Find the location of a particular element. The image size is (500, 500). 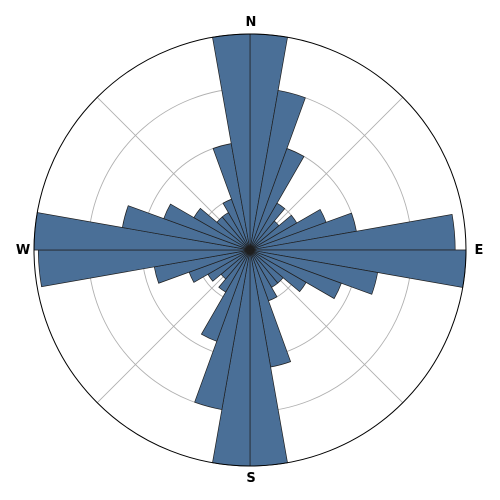

label-east: E is located at coordinates (479, 250).